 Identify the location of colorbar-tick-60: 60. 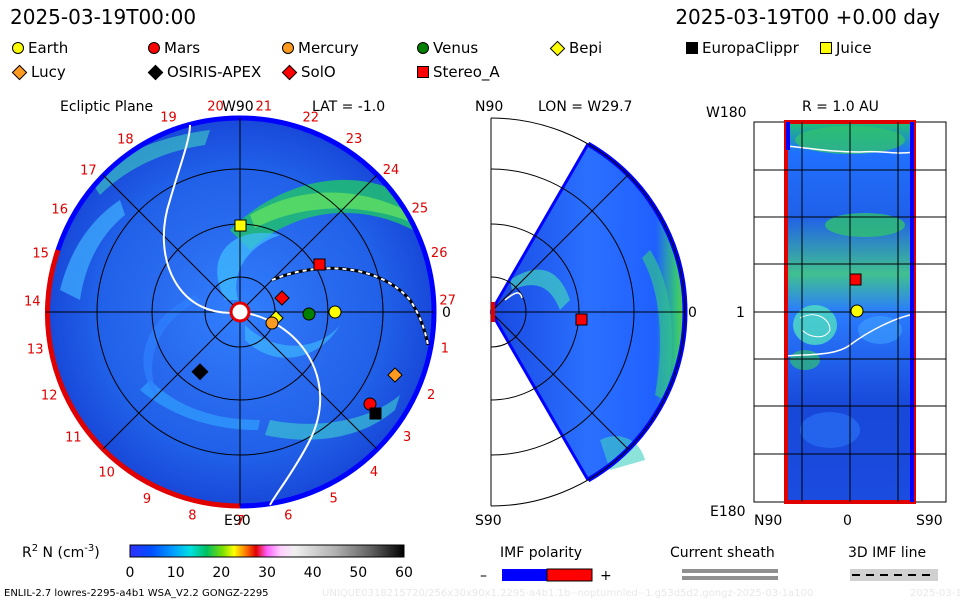
(404, 573).